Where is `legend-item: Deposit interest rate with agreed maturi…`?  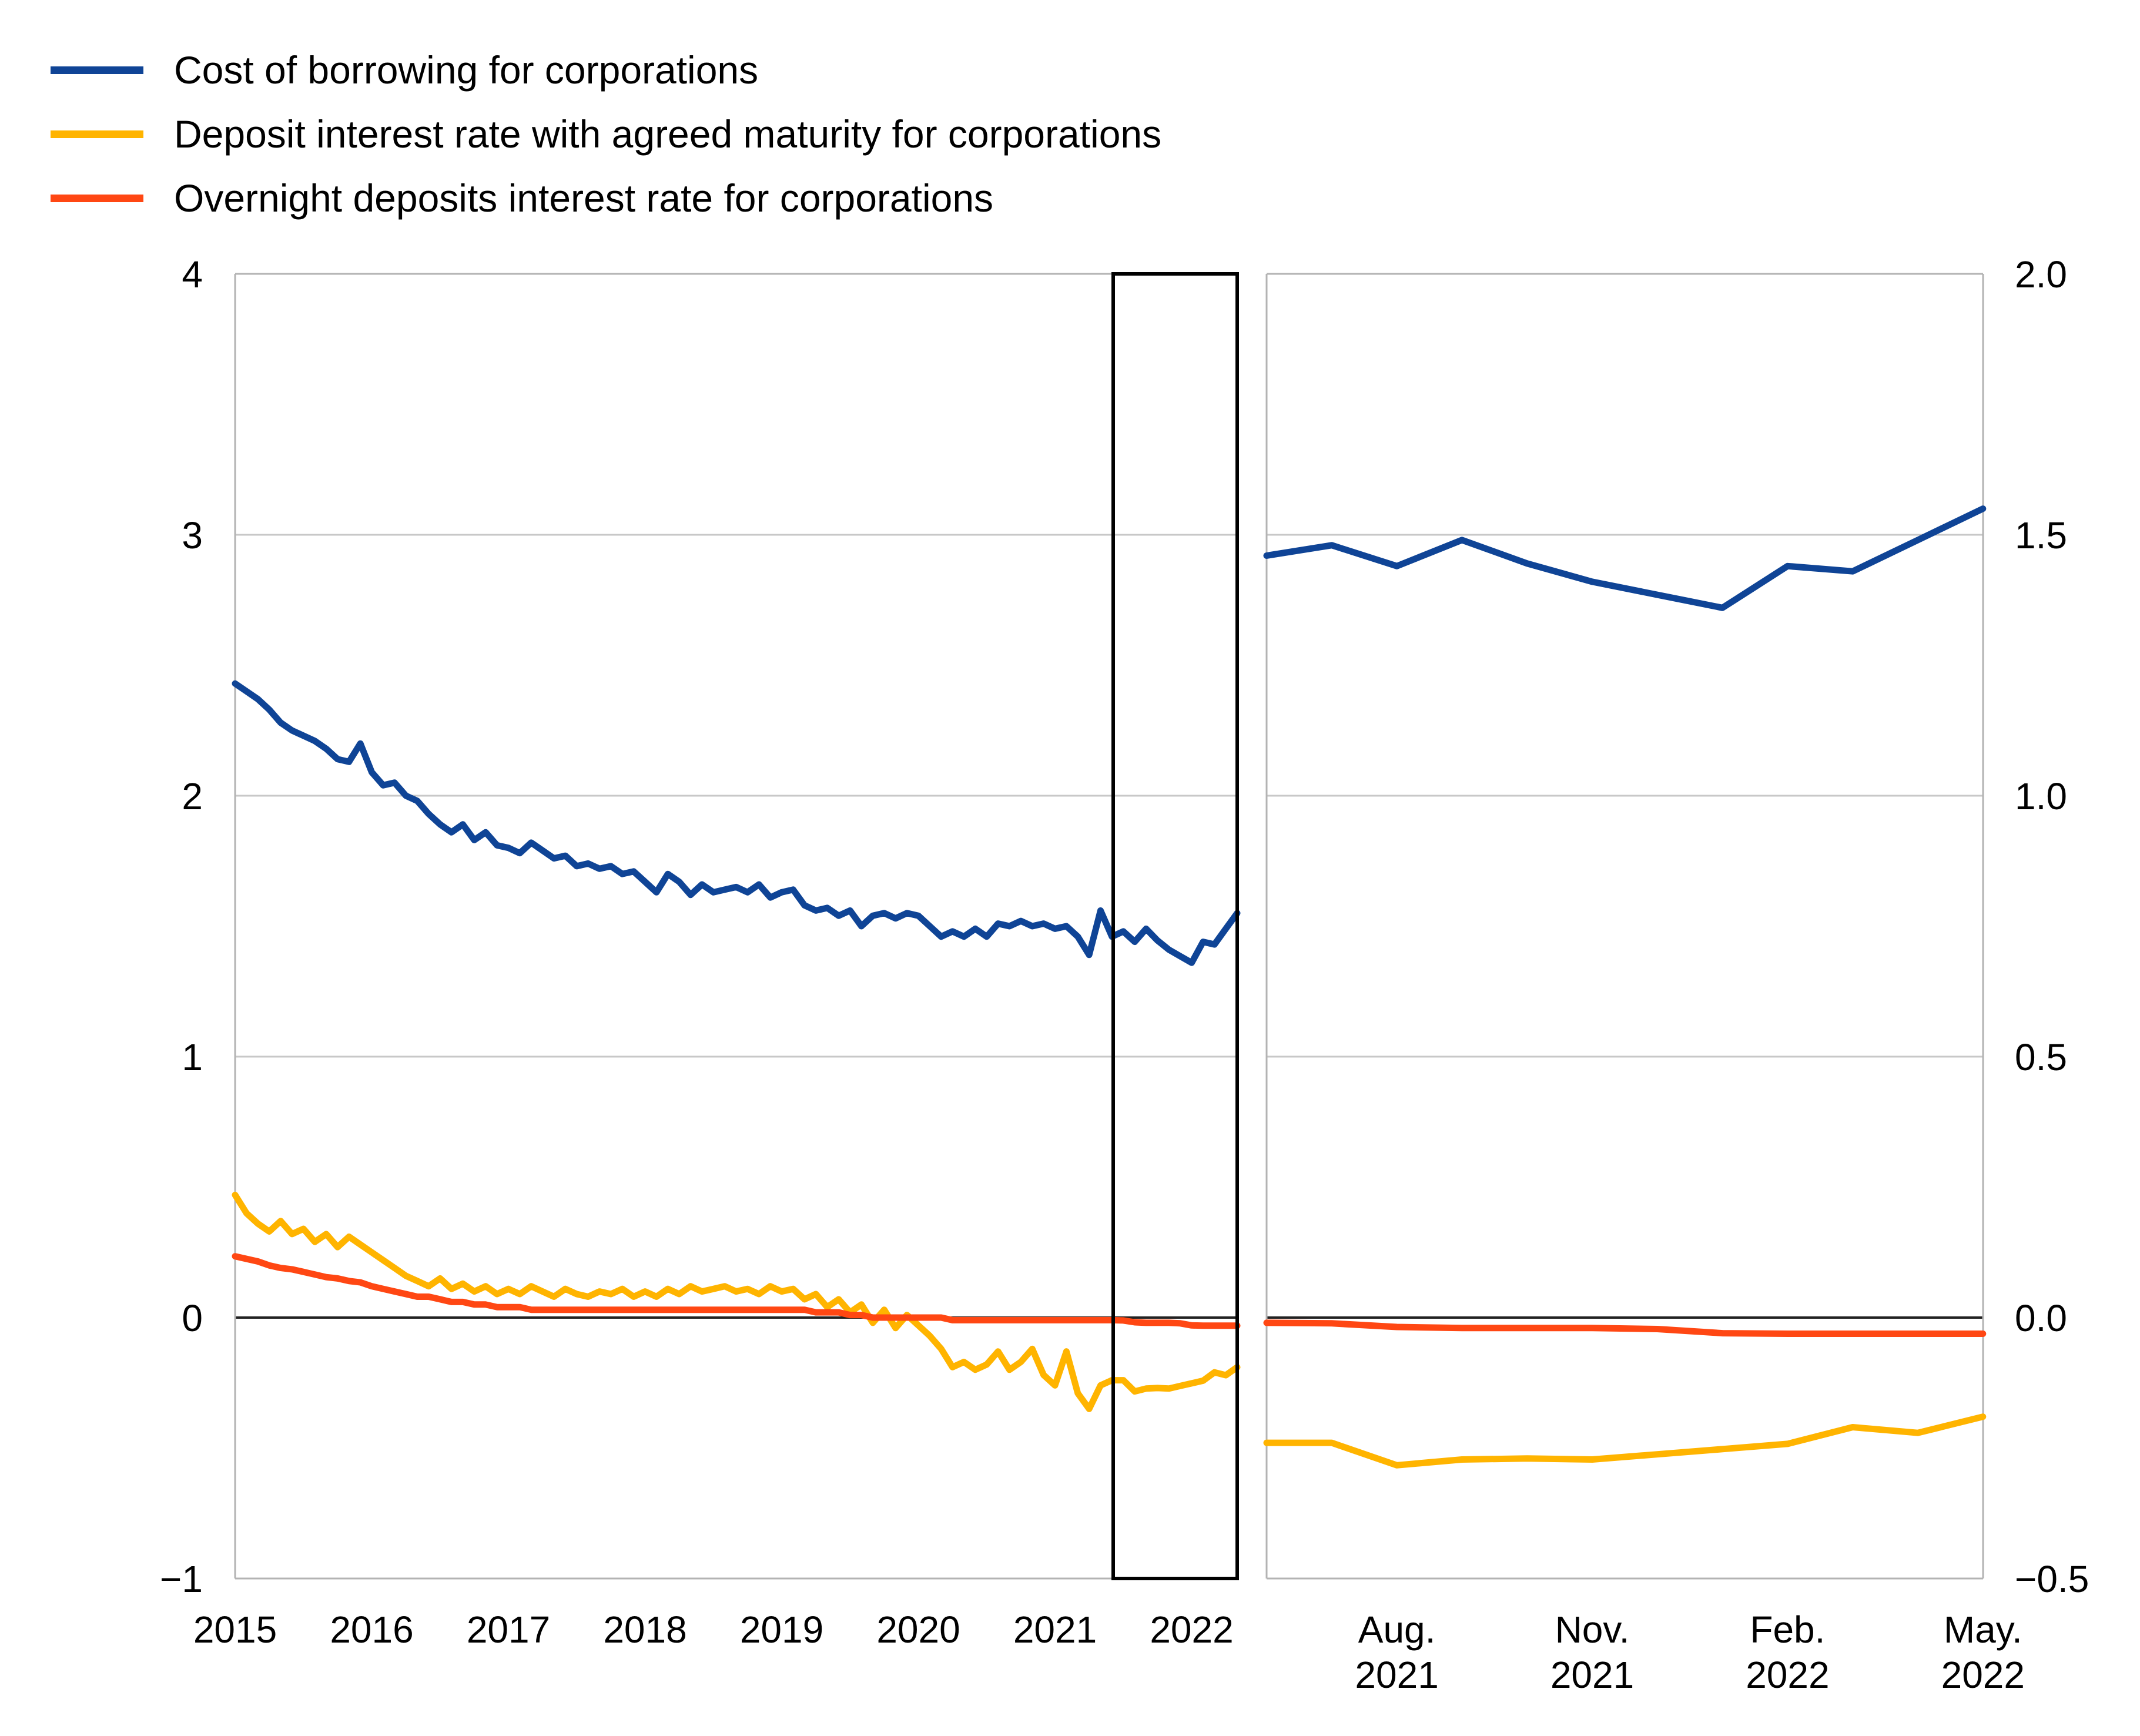
legend-item: Deposit interest rate with agreed maturi… is located at coordinates (606, 133).